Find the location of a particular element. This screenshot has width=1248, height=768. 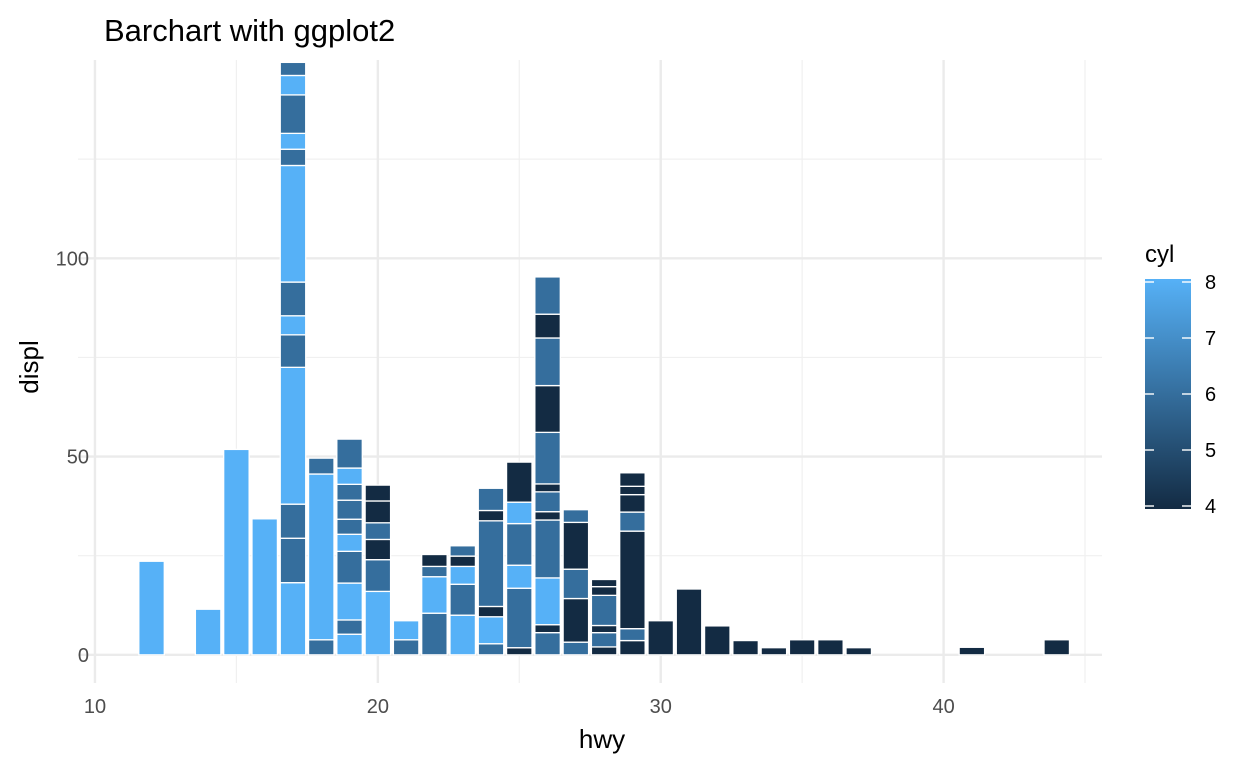

x-axis-title: hwy is located at coordinates (602, 739).